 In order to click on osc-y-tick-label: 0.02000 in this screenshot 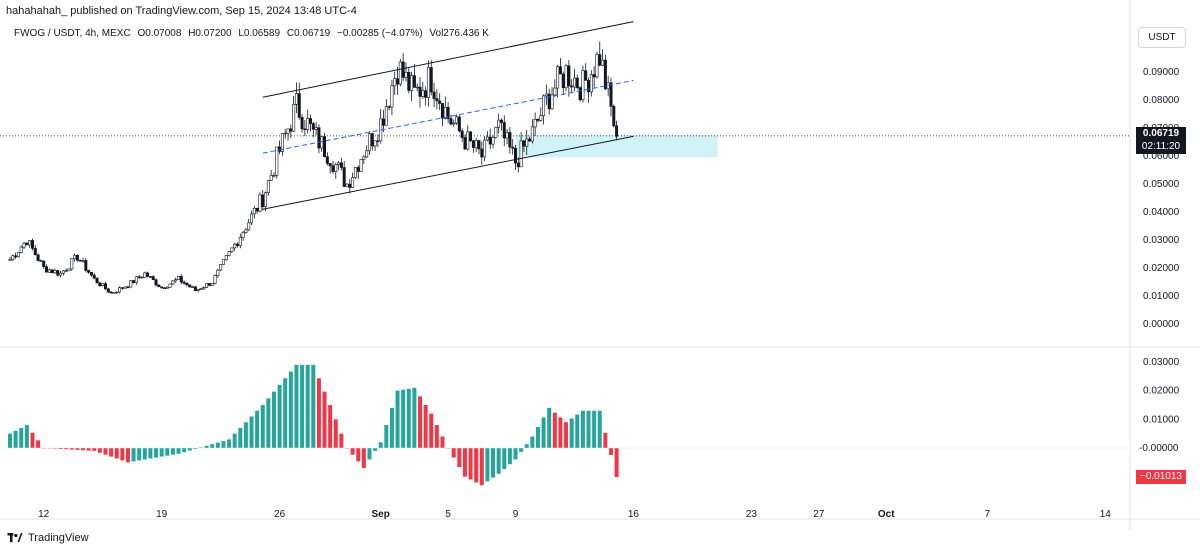, I will do `click(1161, 391)`.